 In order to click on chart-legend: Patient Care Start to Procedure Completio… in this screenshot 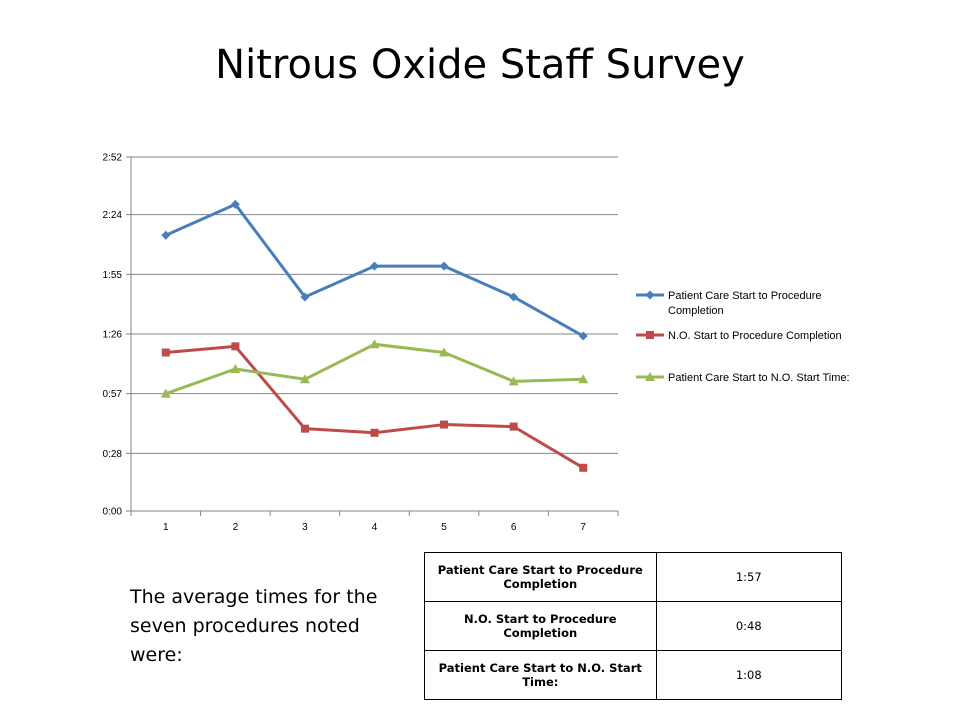, I will do `click(743, 337)`.